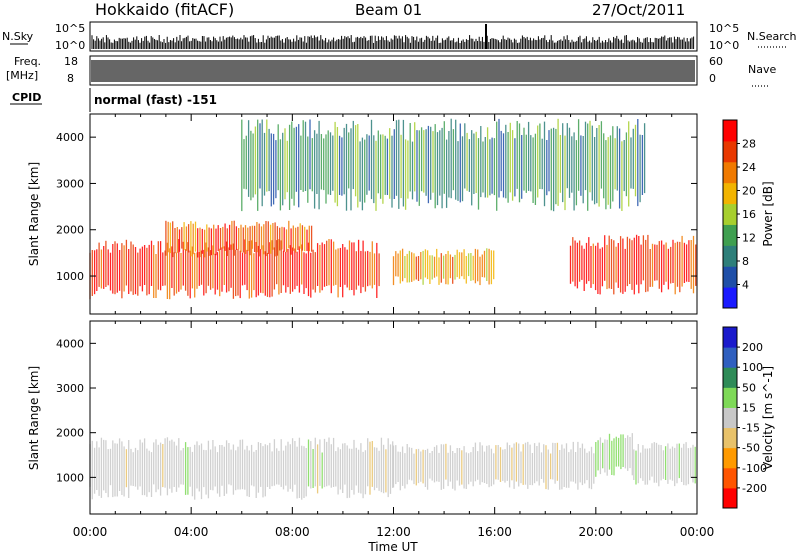 The width and height of the screenshot is (800, 554). What do you see at coordinates (768, 213) in the screenshot?
I see `power-colorbar-label: Power [dB]` at bounding box center [768, 213].